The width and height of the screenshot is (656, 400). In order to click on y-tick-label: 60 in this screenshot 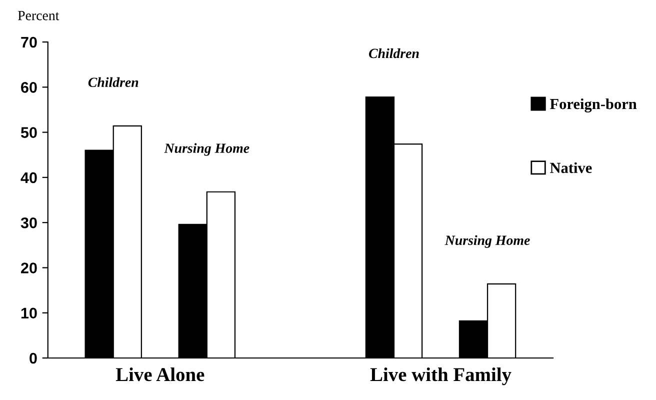, I will do `click(29, 87)`.